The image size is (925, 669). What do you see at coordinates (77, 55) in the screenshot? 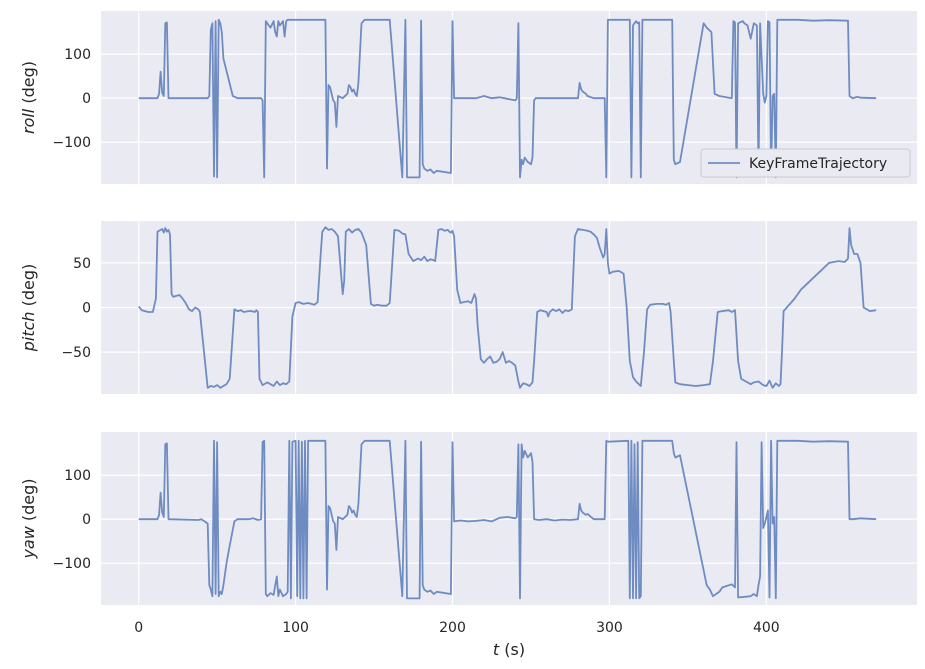
I see `roll-ytick-label: 100` at bounding box center [77, 55].